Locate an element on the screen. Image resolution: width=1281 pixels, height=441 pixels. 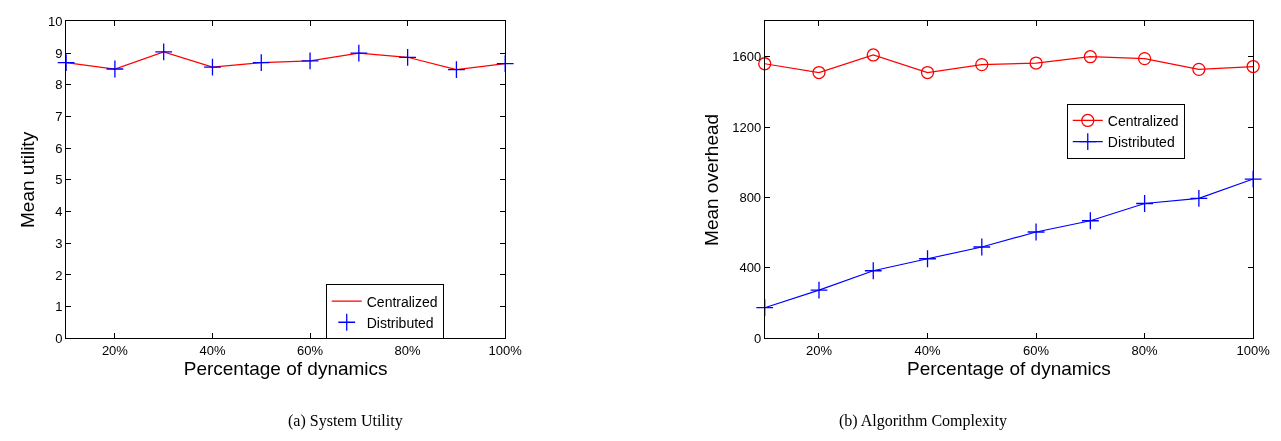
y-tick-label: 7 is located at coordinates (59, 117).